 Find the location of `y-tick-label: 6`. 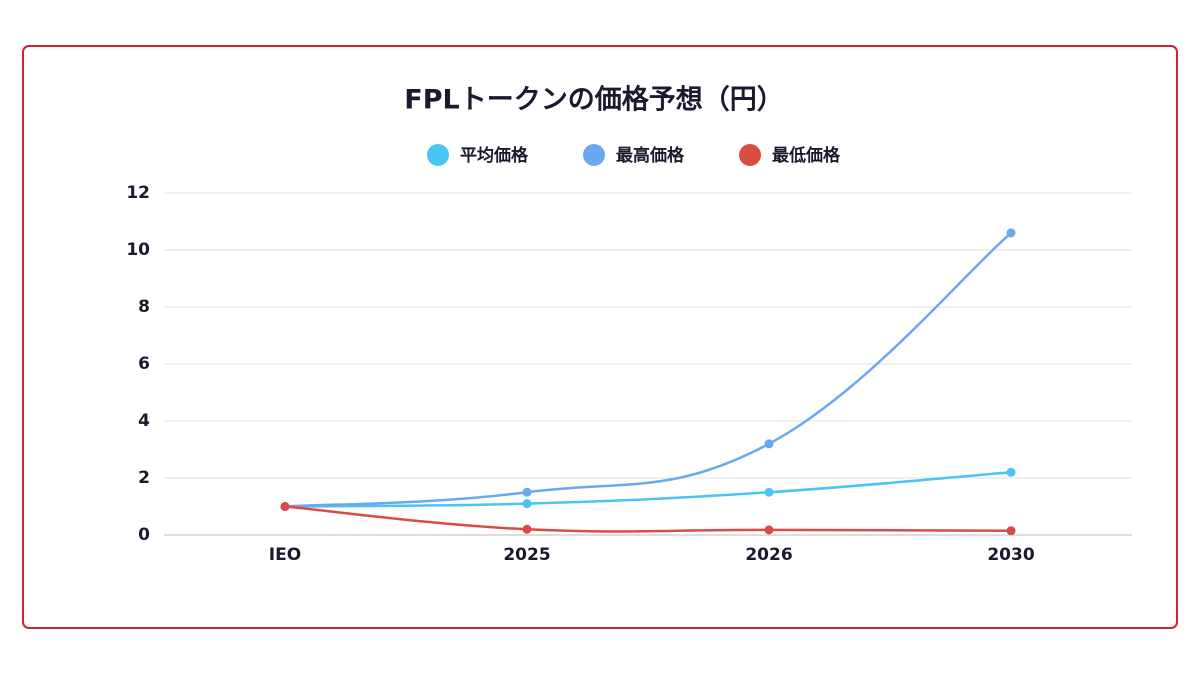

y-tick-label: 6 is located at coordinates (144, 364).